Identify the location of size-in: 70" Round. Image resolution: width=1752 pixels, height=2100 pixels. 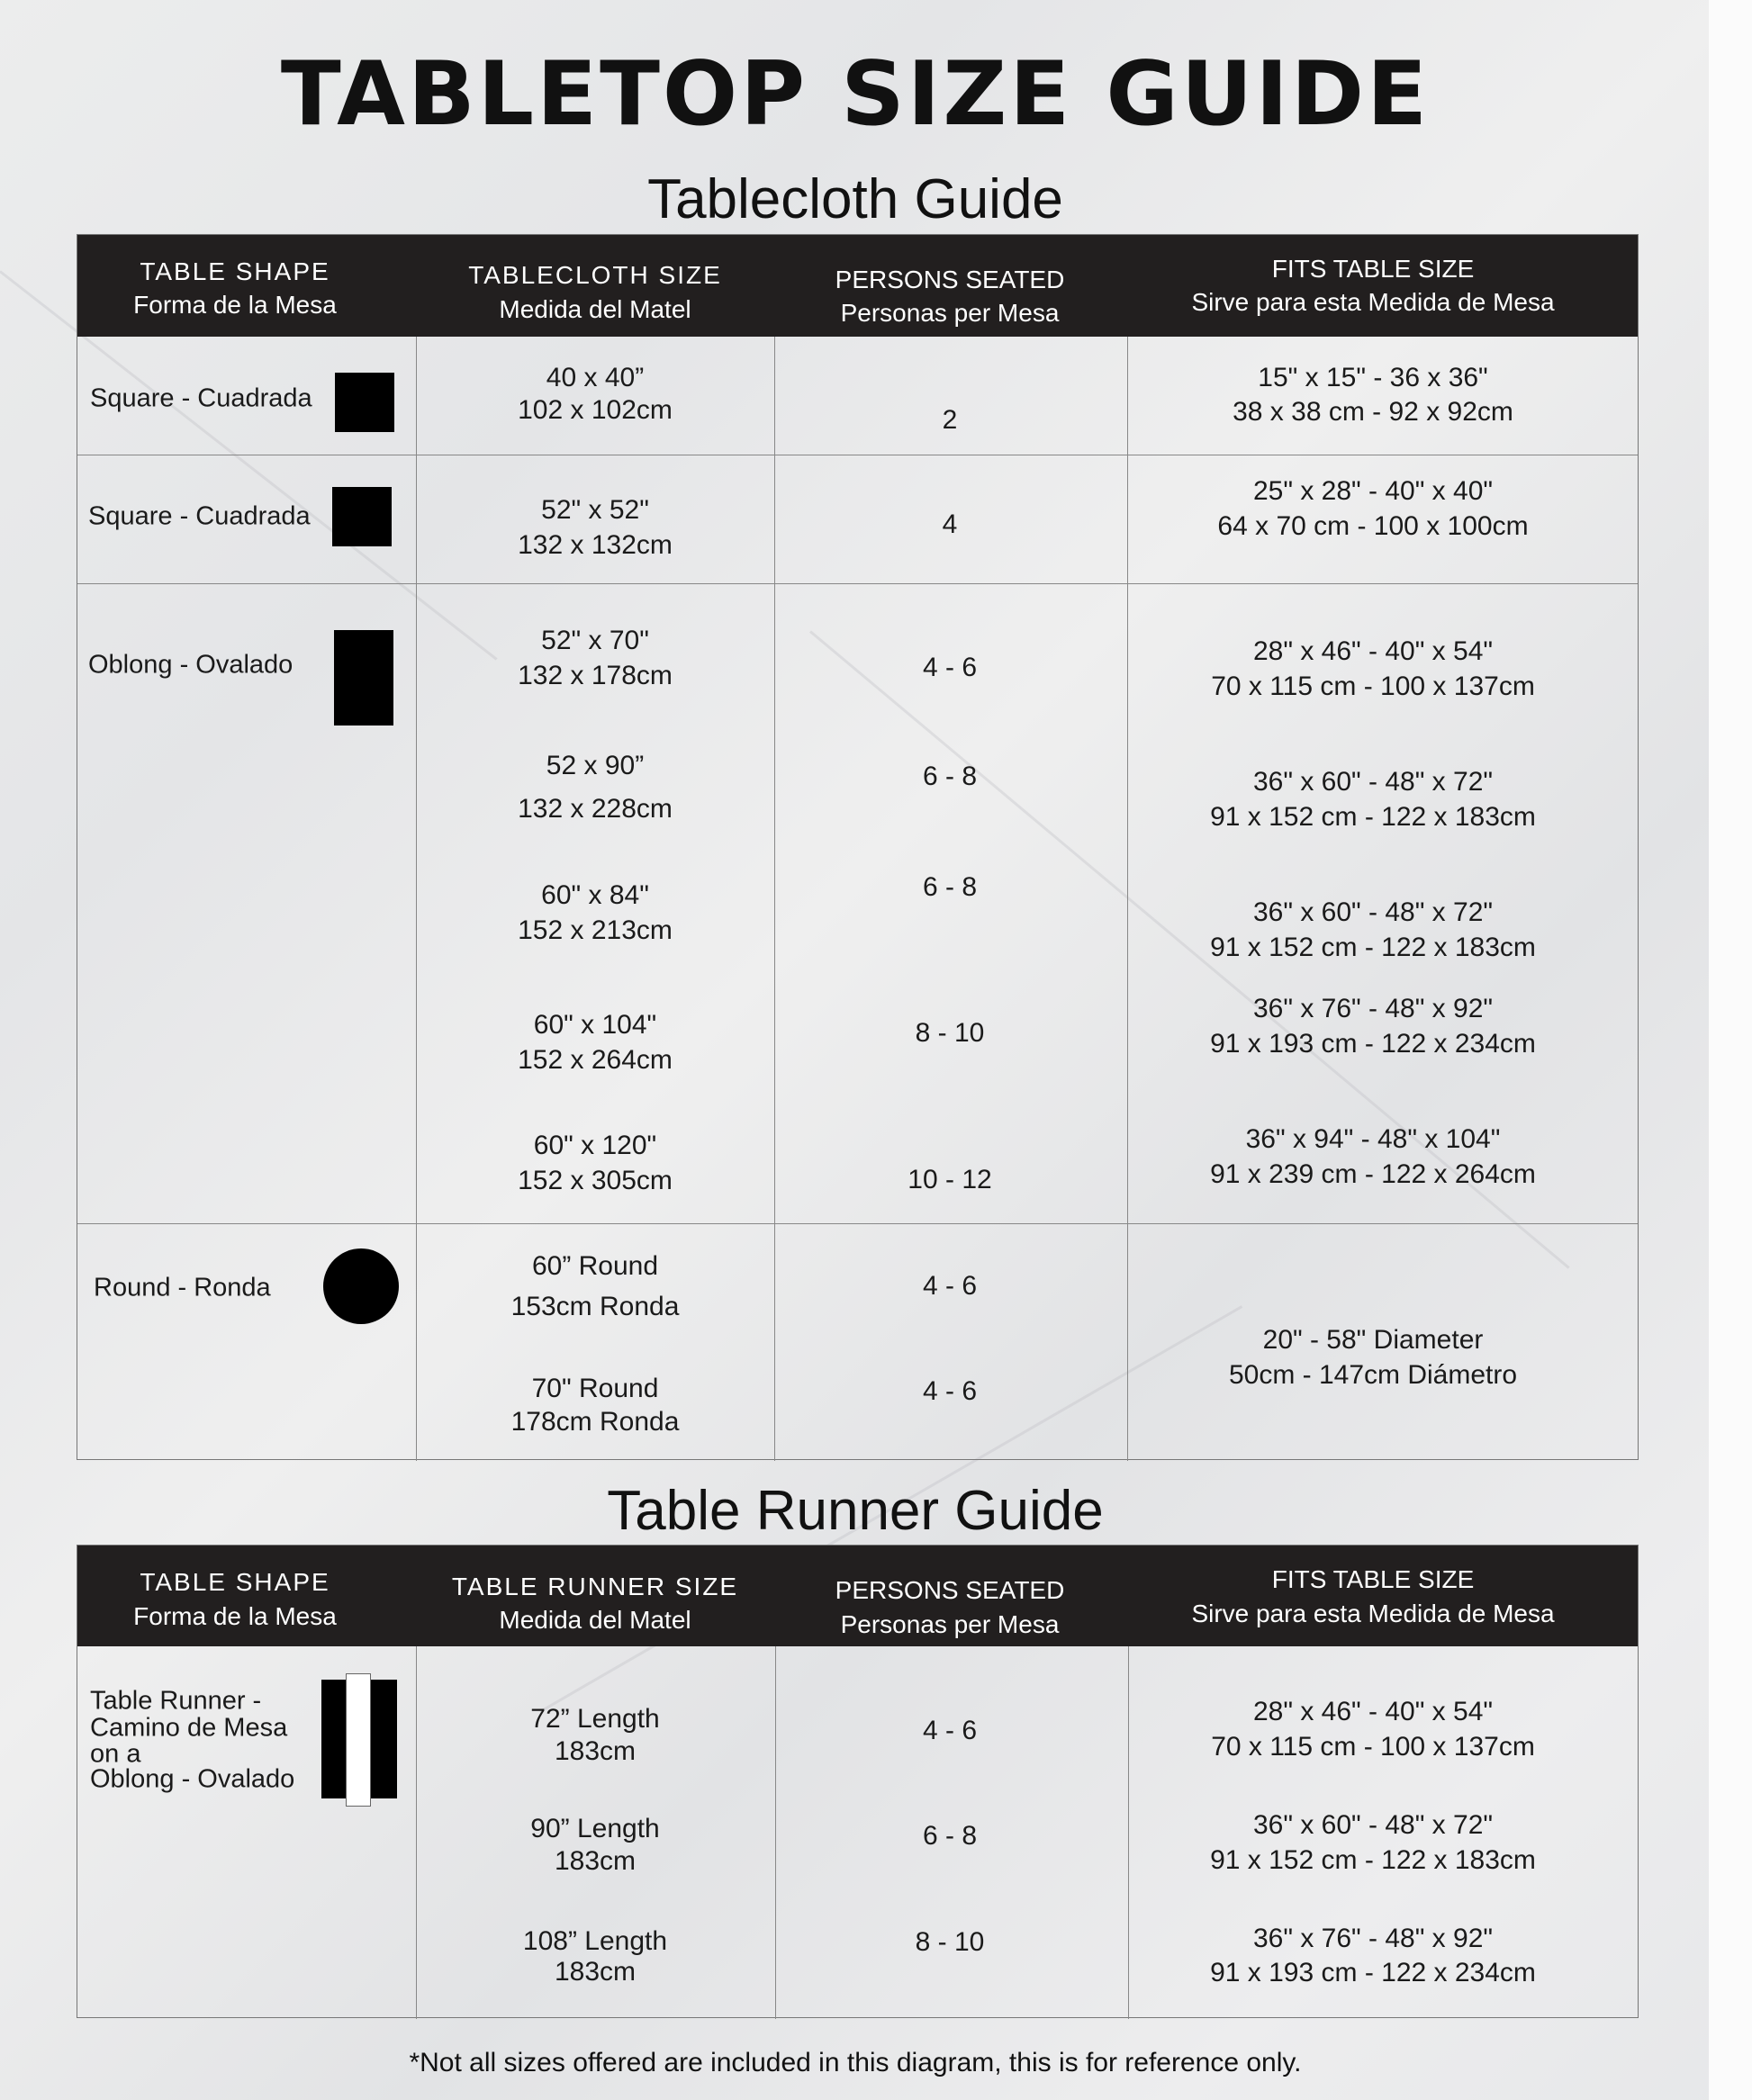
(595, 1388).